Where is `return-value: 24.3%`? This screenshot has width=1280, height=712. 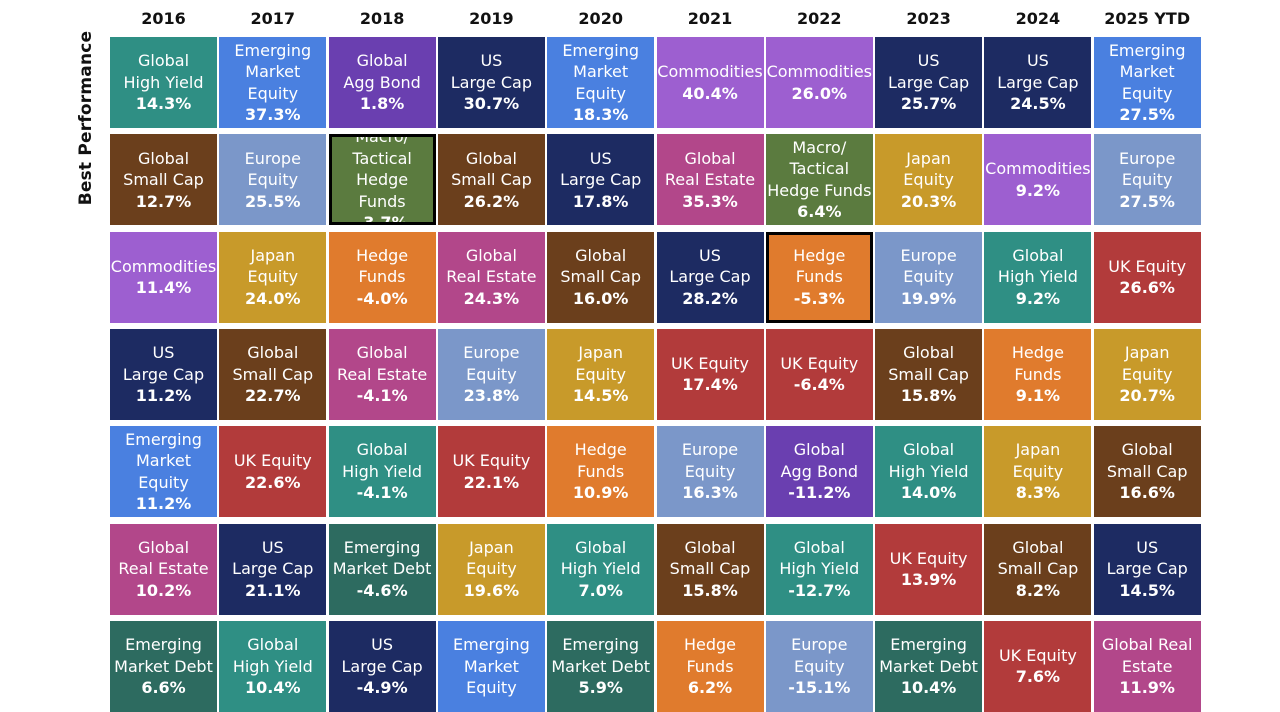
return-value: 24.3% is located at coordinates (491, 298).